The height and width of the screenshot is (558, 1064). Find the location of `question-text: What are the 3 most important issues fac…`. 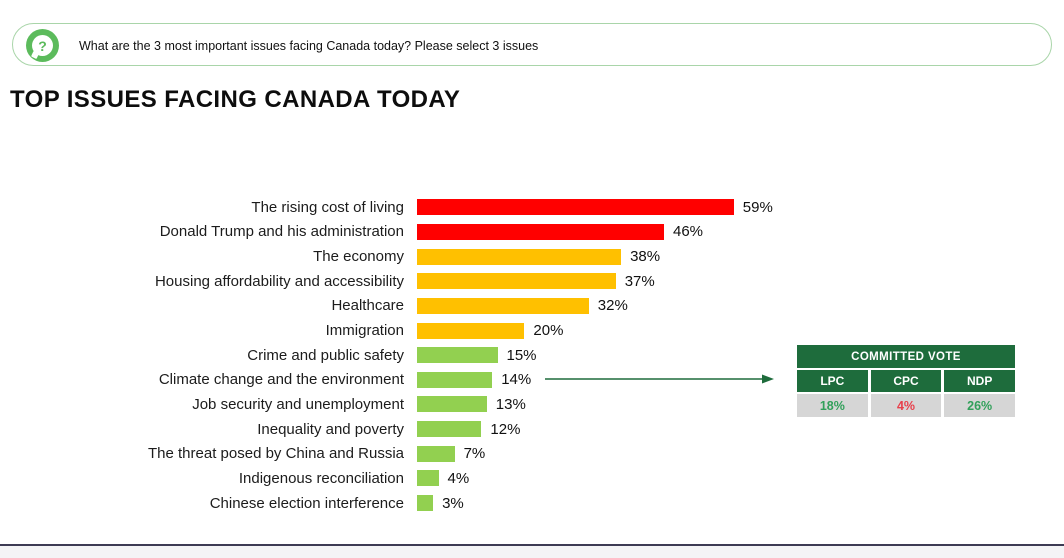

question-text: What are the 3 most important issues fac… is located at coordinates (309, 45).